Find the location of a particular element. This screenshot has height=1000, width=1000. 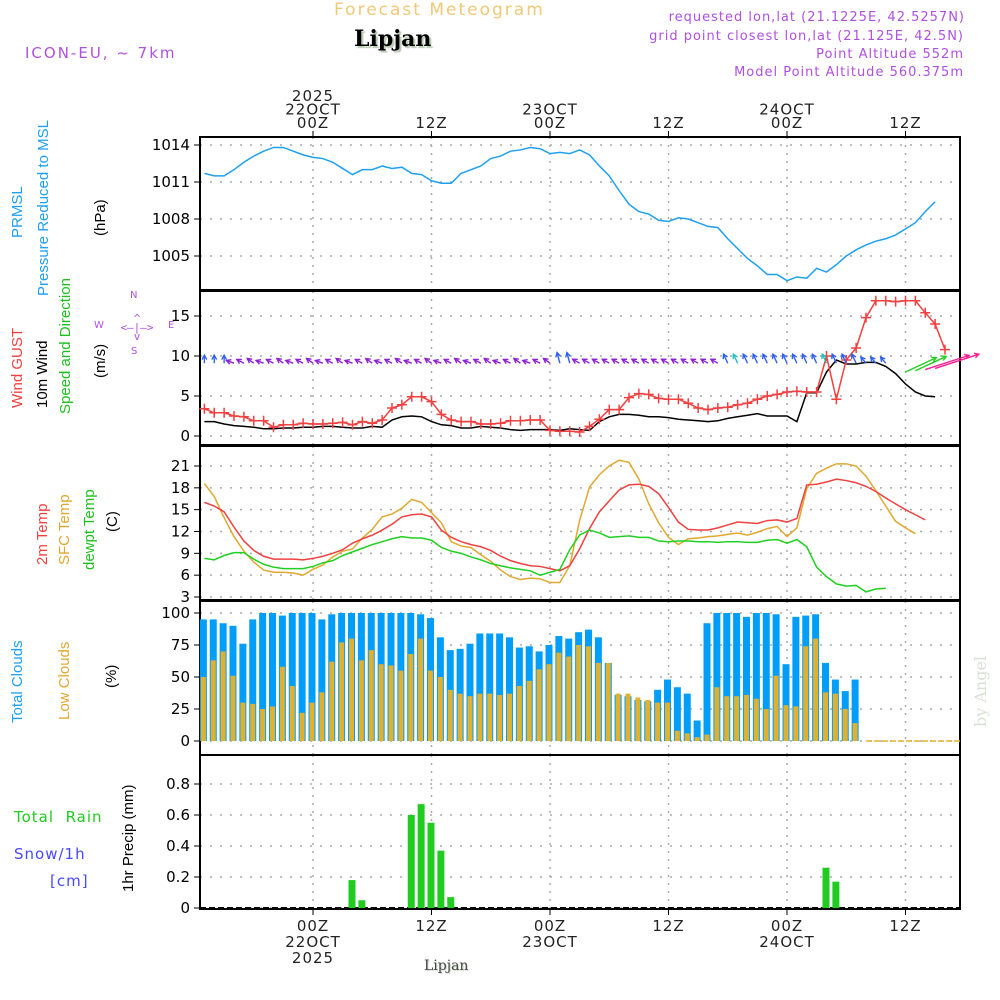

precip-unit: 1hr Precip (mm) is located at coordinates (128, 838).